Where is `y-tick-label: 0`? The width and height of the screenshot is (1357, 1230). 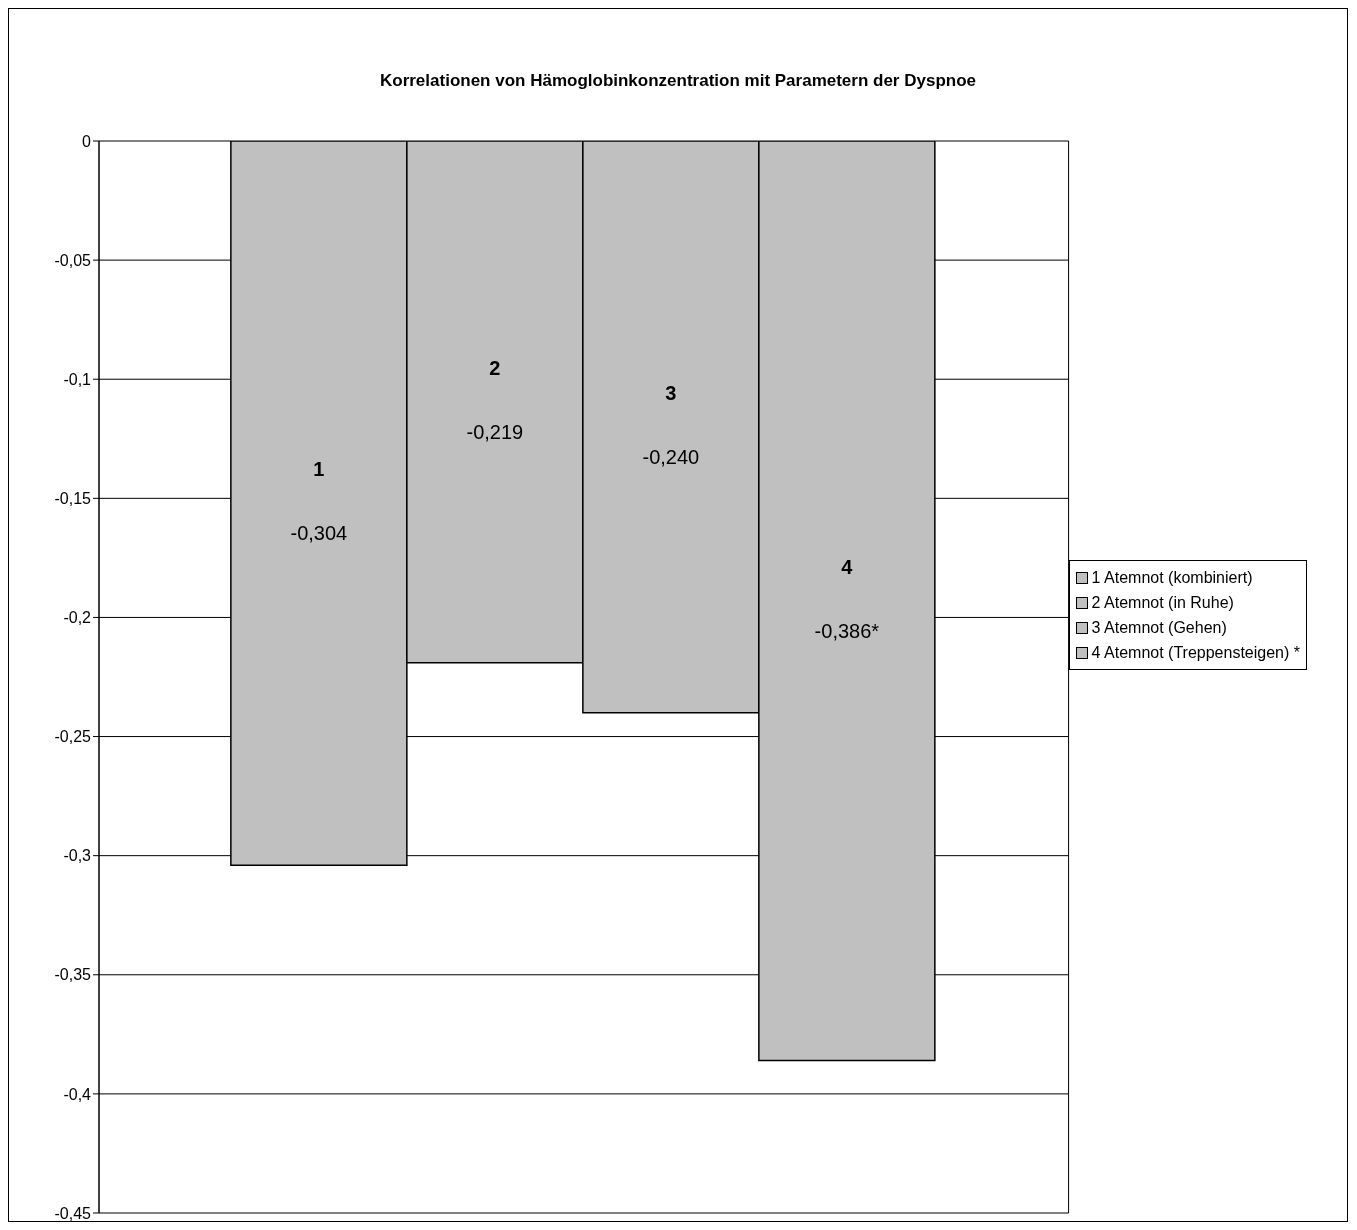
y-tick-label: 0 is located at coordinates (87, 141).